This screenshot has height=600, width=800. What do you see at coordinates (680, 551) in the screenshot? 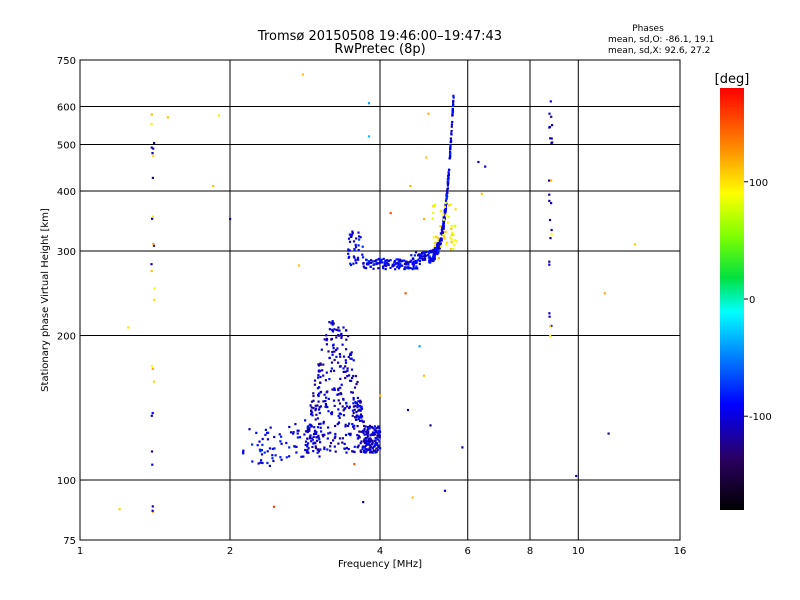
I see `x-tick-label: 16` at bounding box center [680, 551].